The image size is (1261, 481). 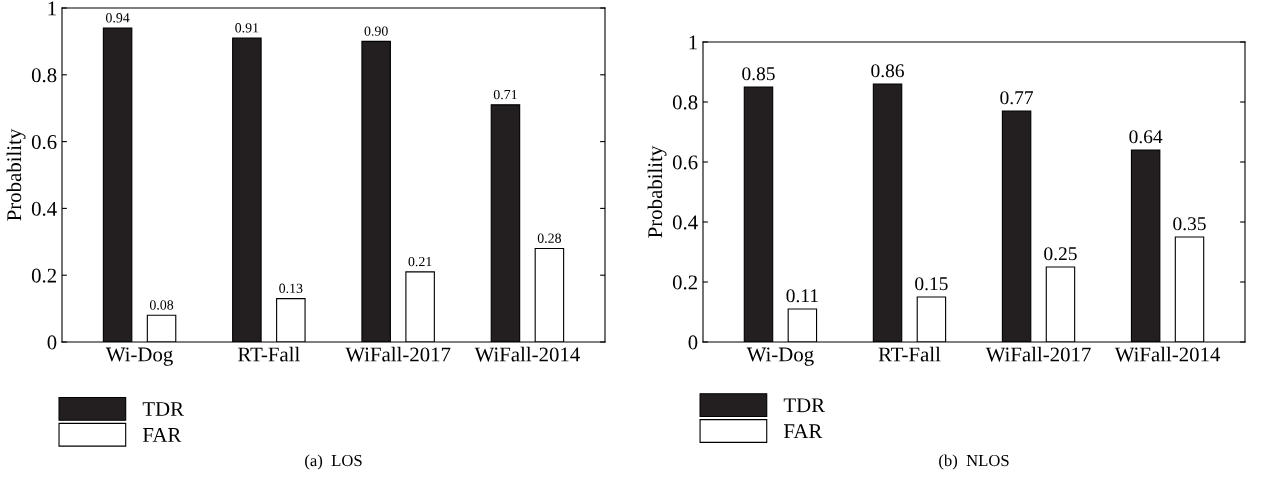 What do you see at coordinates (802, 296) in the screenshot?
I see `data-label: 0.11` at bounding box center [802, 296].